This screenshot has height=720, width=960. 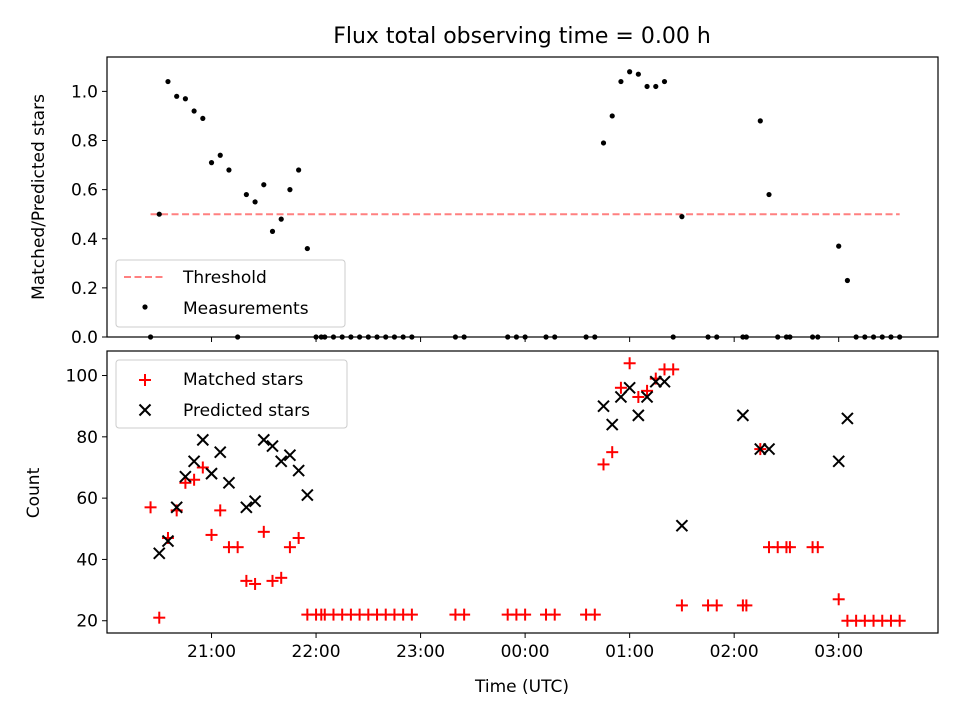 What do you see at coordinates (89, 215) in the screenshot?
I see `top-y-ticks: 0.0 0.2 0.4 0.6 0.8 1.0` at bounding box center [89, 215].